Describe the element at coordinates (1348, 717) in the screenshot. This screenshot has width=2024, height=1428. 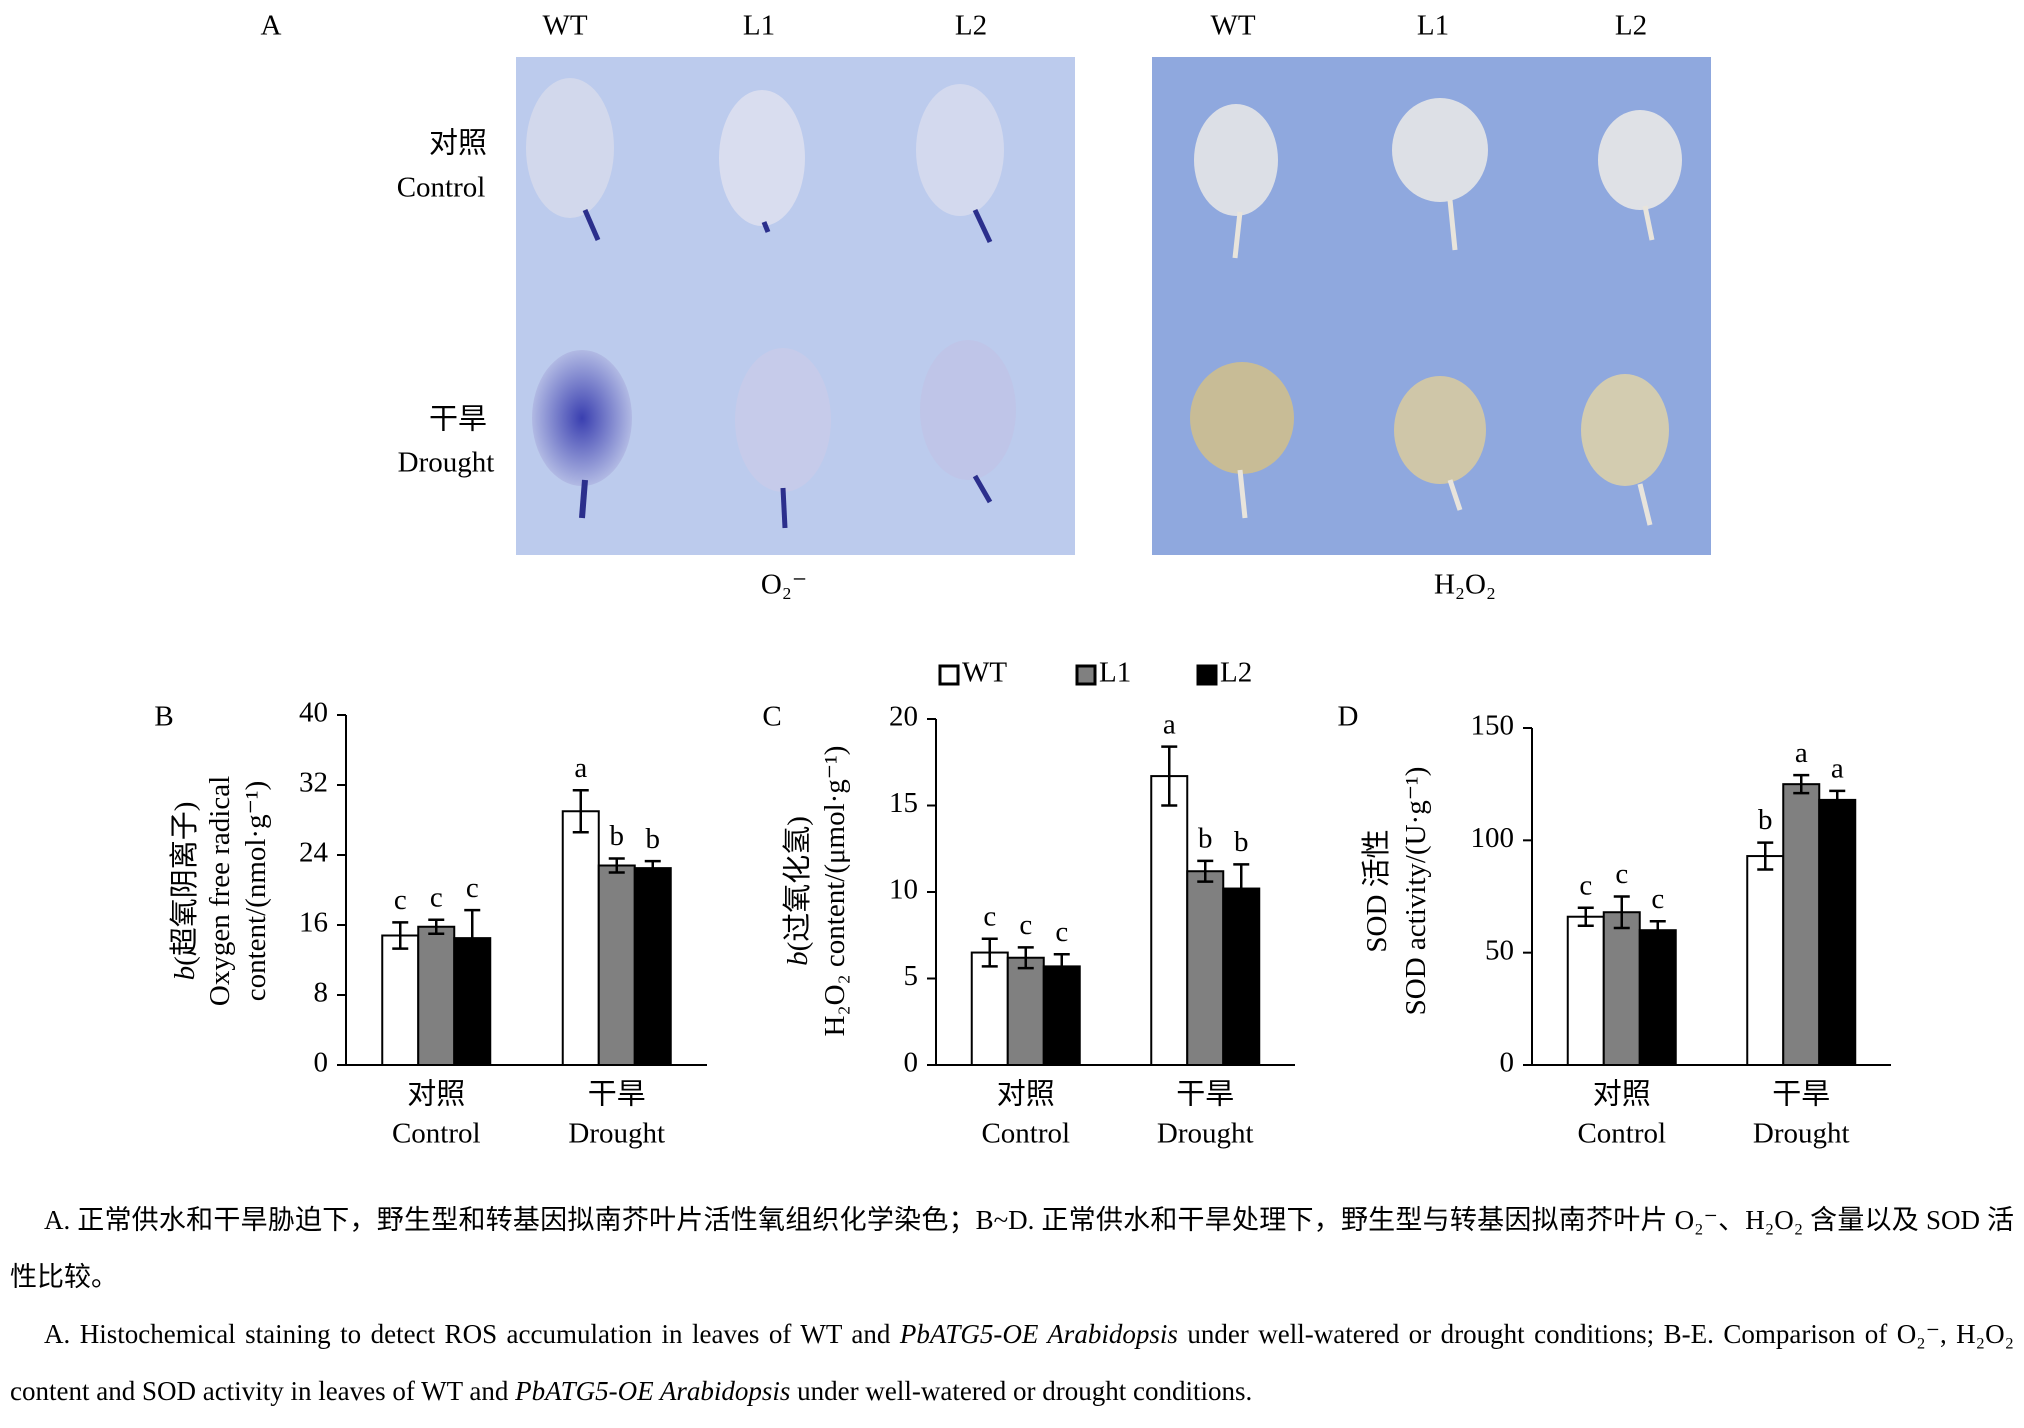
I see `panel-label: D` at that location.